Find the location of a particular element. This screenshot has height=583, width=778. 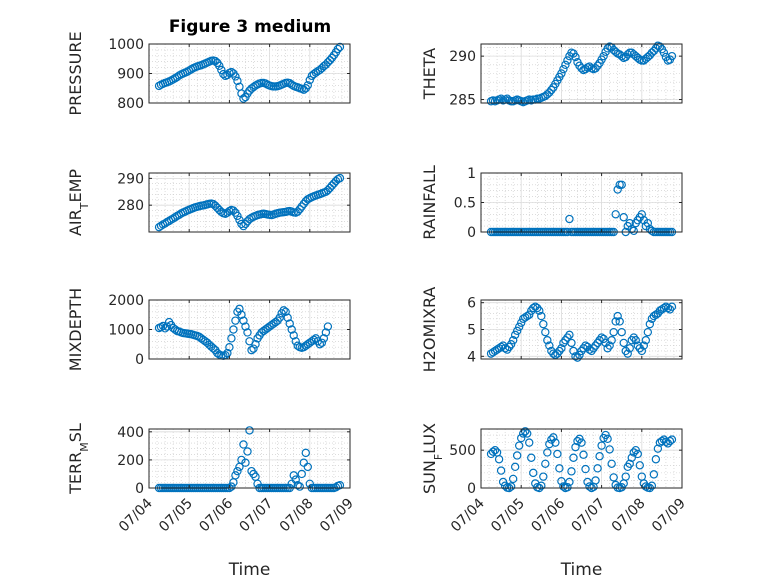

axes-box is located at coordinates (581, 458).